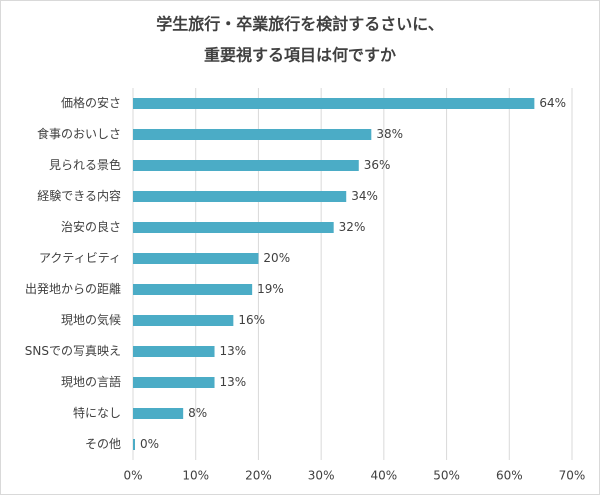 The image size is (600, 495). Describe the element at coordinates (91, 226) in the screenshot. I see `y-tick-label: 治安の良さ` at that location.